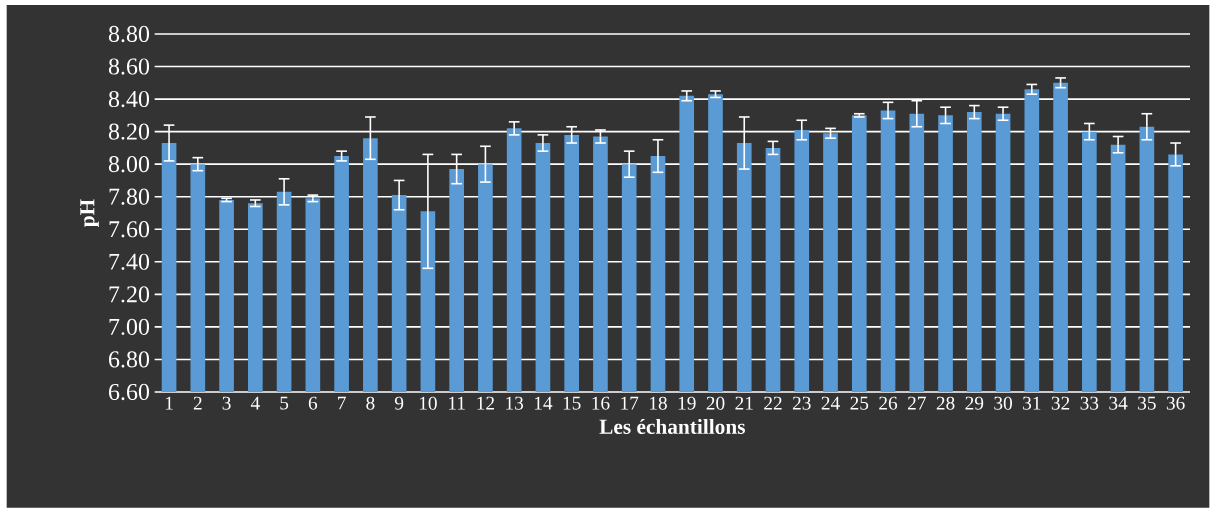 The width and height of the screenshot is (1216, 513). I want to click on y-tick-label: 7.60, so click(129, 229).